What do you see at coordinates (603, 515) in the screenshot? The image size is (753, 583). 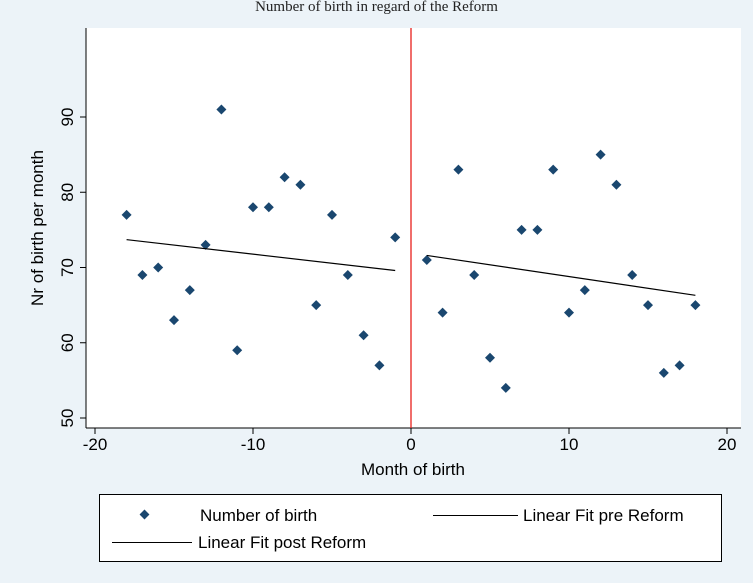 I see `legend-label-linear-fit-pre-reform: Linear Fit pre Reform` at bounding box center [603, 515].